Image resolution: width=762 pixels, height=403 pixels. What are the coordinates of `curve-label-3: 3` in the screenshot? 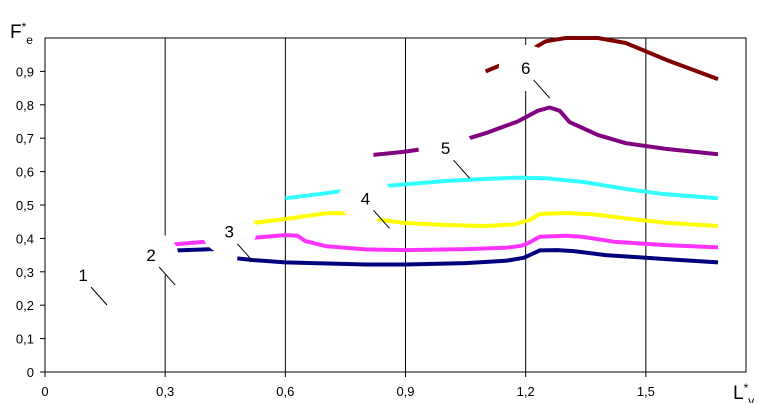 It's located at (229, 232).